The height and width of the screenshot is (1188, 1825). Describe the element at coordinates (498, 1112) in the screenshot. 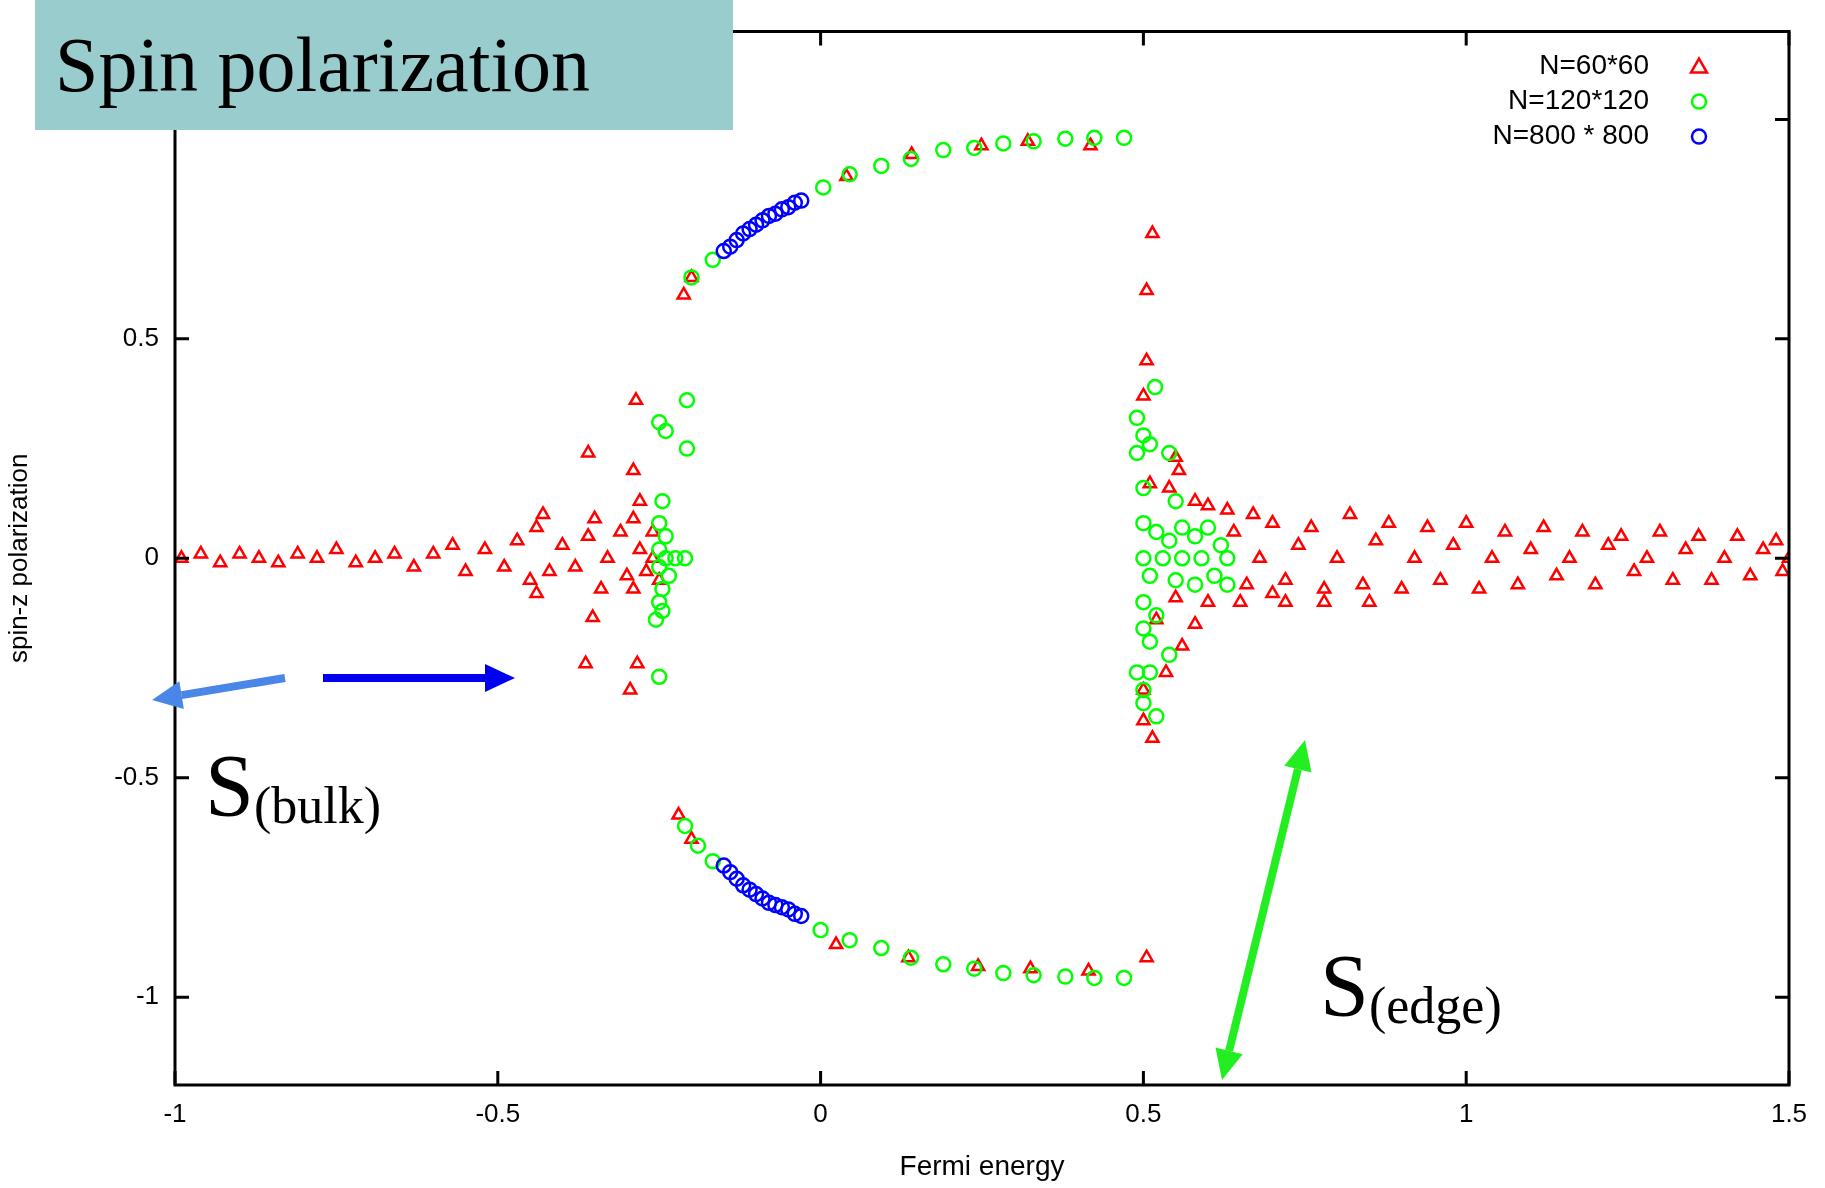

I see `x-tick-label: -0.5` at that location.